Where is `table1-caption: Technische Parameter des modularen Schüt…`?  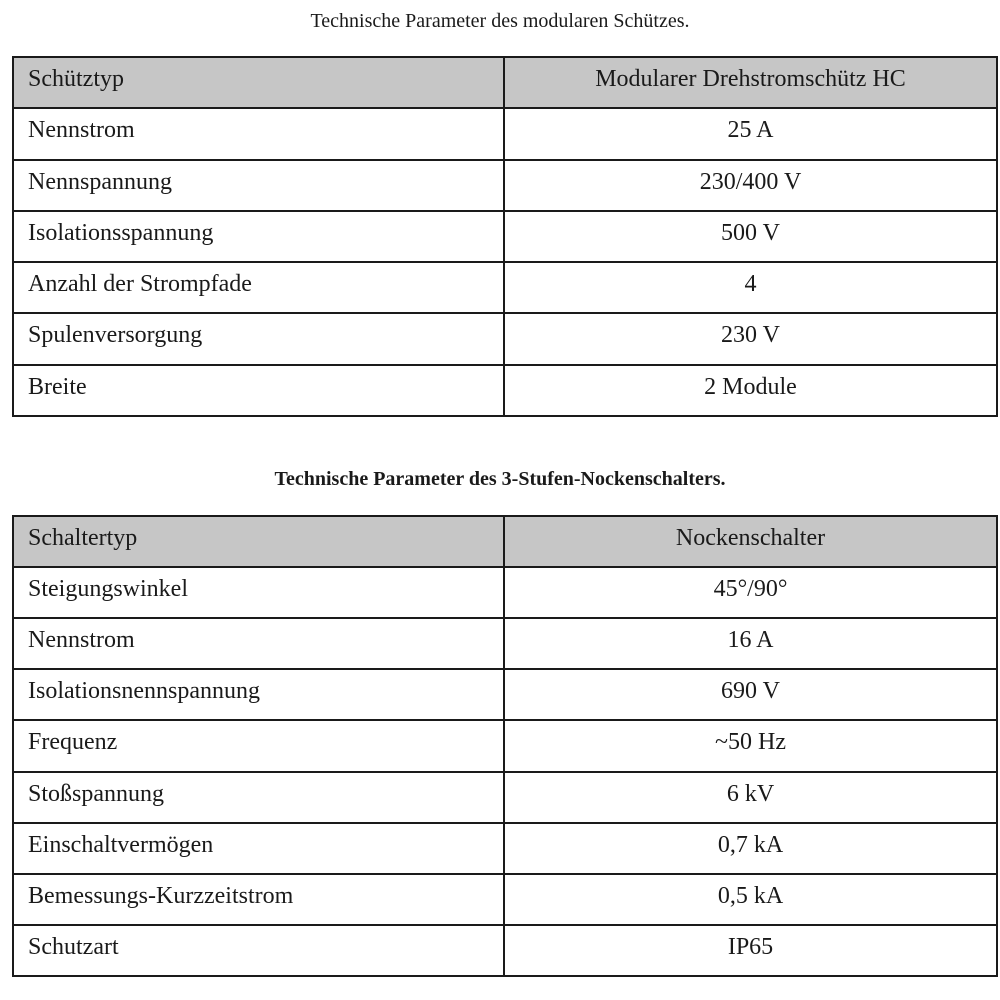
table1-caption: Technische Parameter des modularen Schüt… is located at coordinates (500, 21).